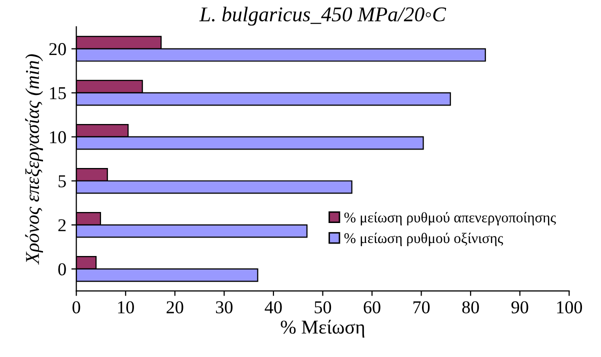 Image resolution: width=601 pixels, height=357 pixels. Describe the element at coordinates (57, 49) in the screenshot. I see `y-tick-label: 20` at that location.